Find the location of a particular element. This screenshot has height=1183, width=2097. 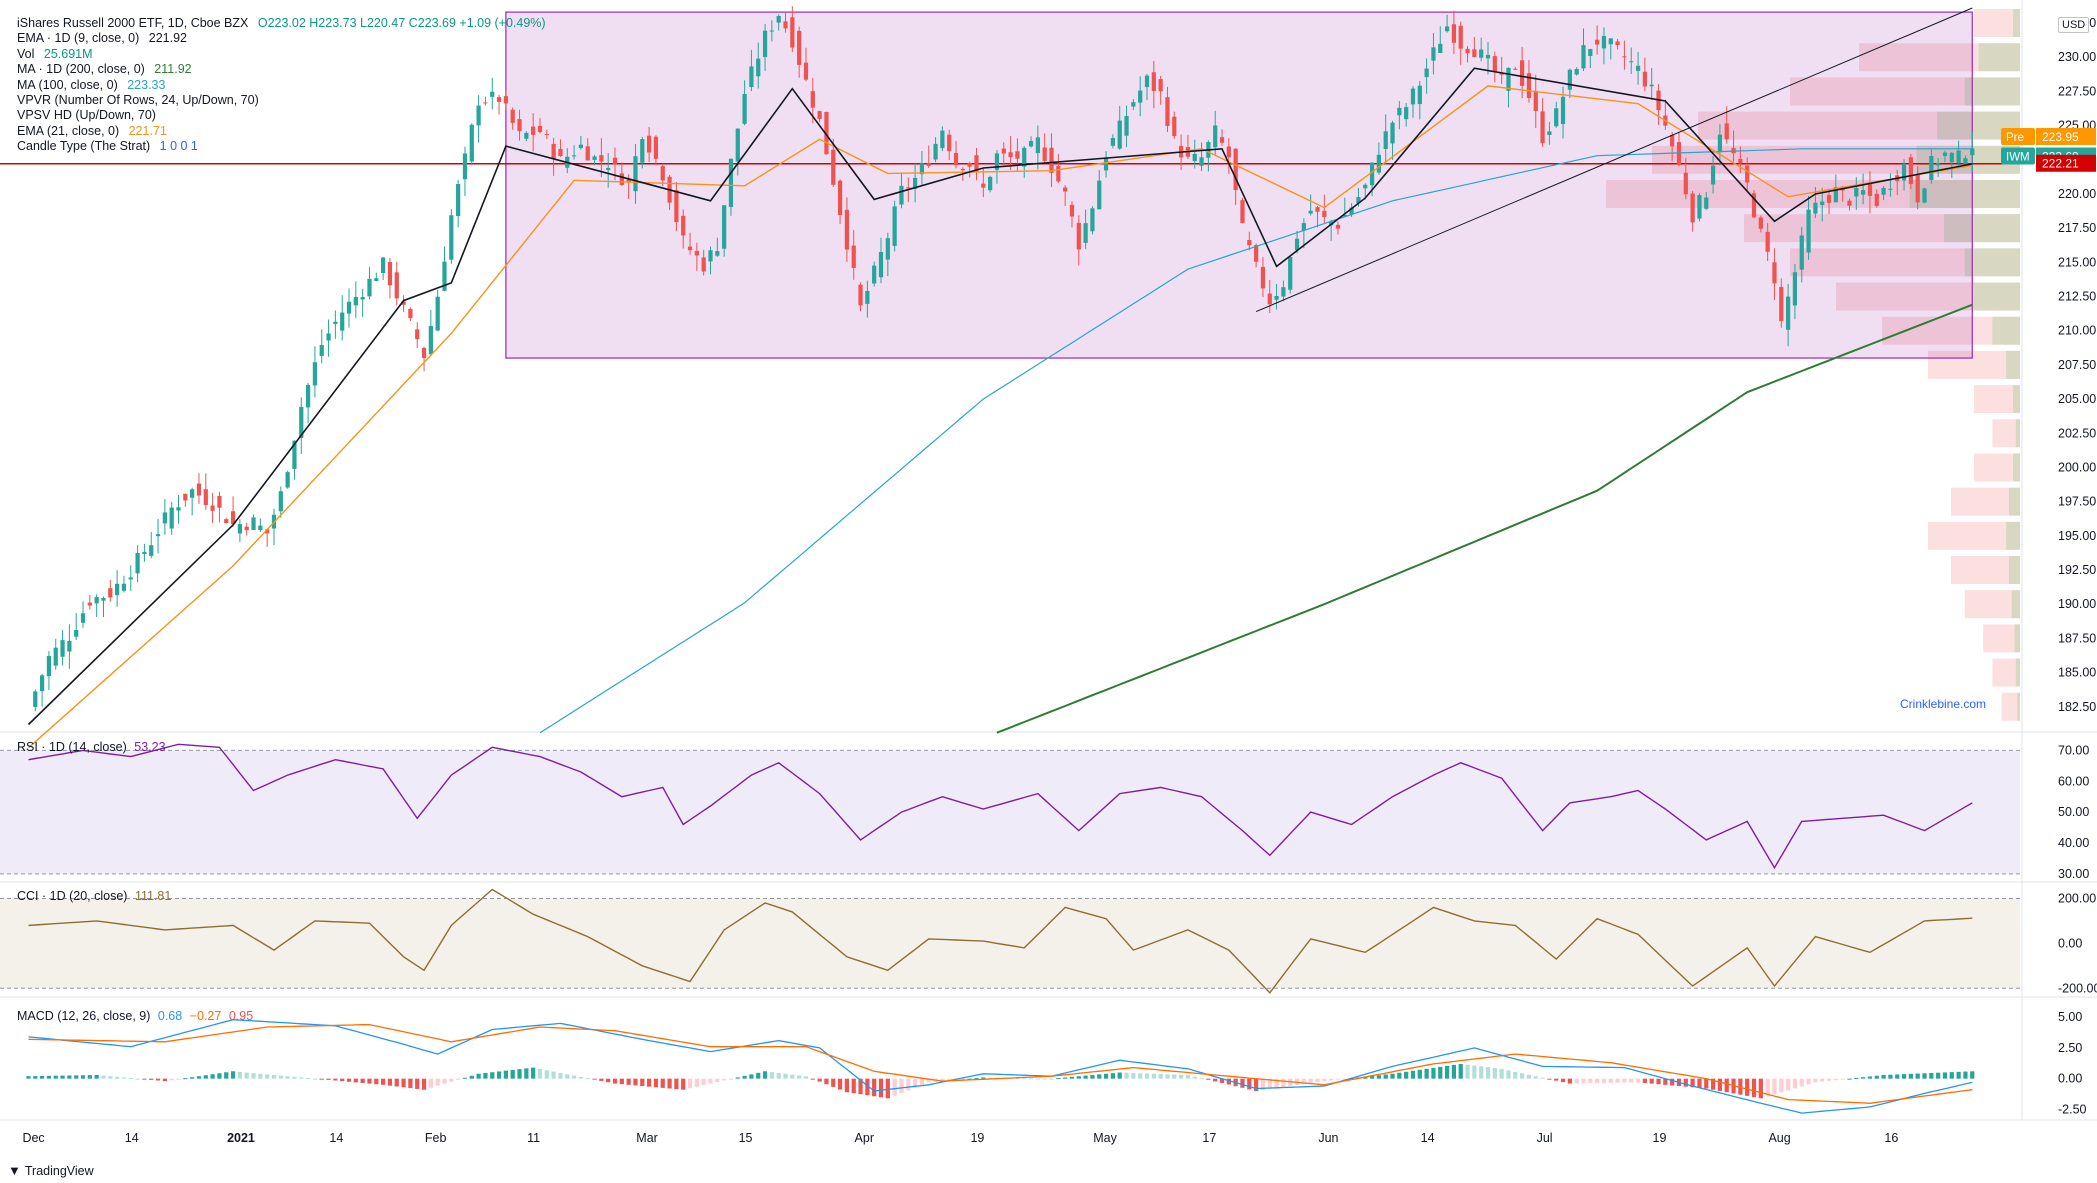

price-tick-label: 182.50 is located at coordinates (2077, 707).